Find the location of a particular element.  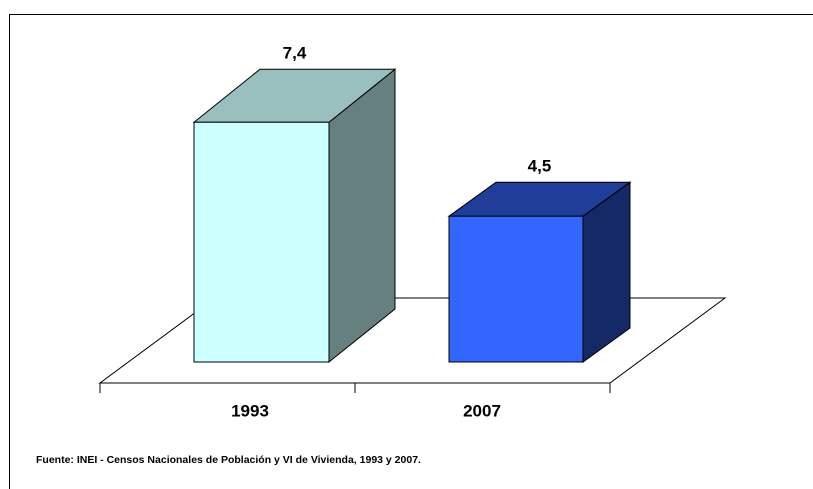

value-label: 4,5 is located at coordinates (540, 166).